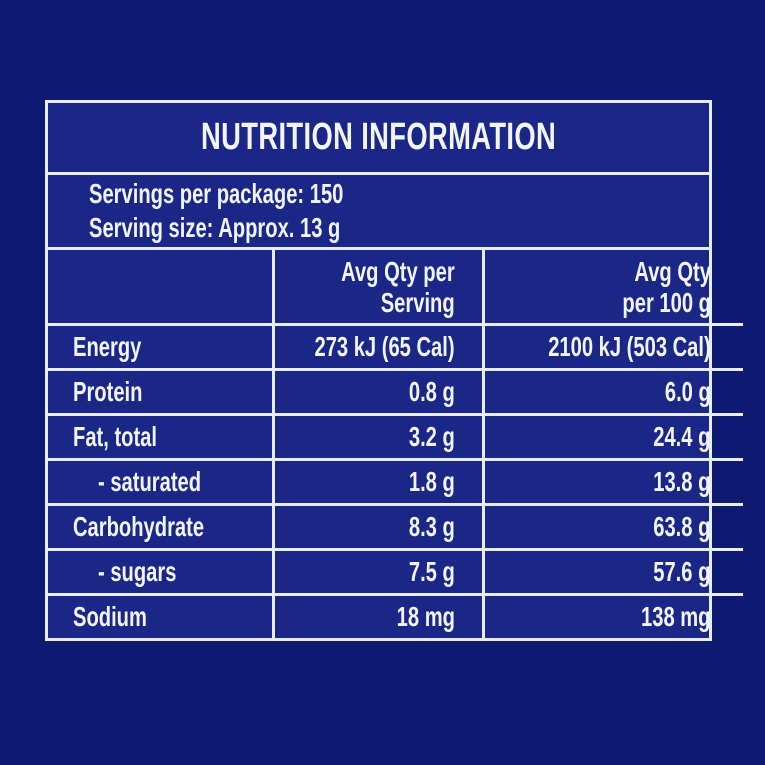  I want to click on header-blank-cell, so click(160, 286).